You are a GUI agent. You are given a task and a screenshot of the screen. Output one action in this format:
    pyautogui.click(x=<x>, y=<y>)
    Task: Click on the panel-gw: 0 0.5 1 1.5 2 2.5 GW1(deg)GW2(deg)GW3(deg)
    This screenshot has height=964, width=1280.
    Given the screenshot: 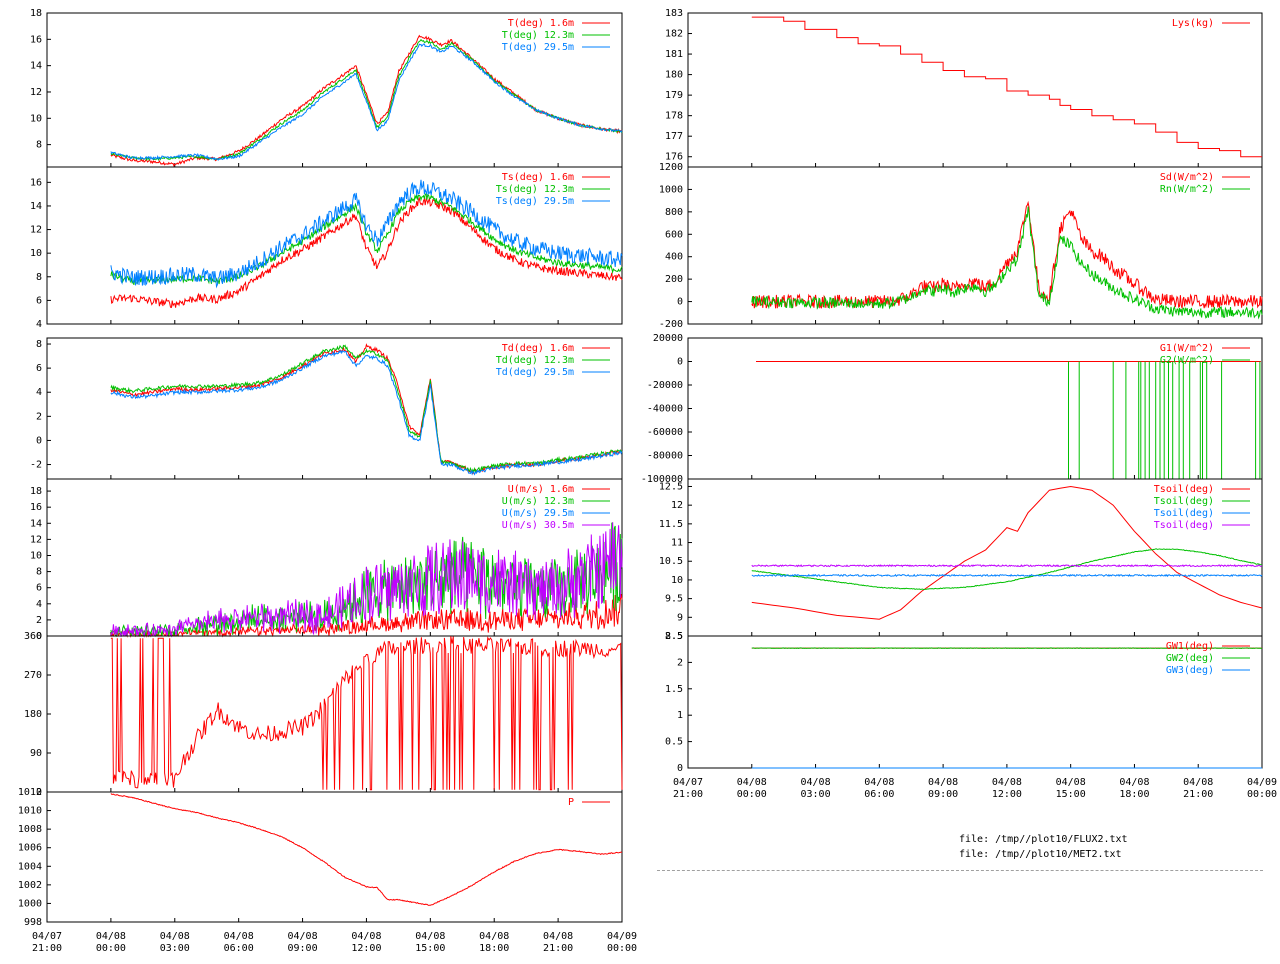 What is the action you would take?
    pyautogui.click(x=964, y=702)
    